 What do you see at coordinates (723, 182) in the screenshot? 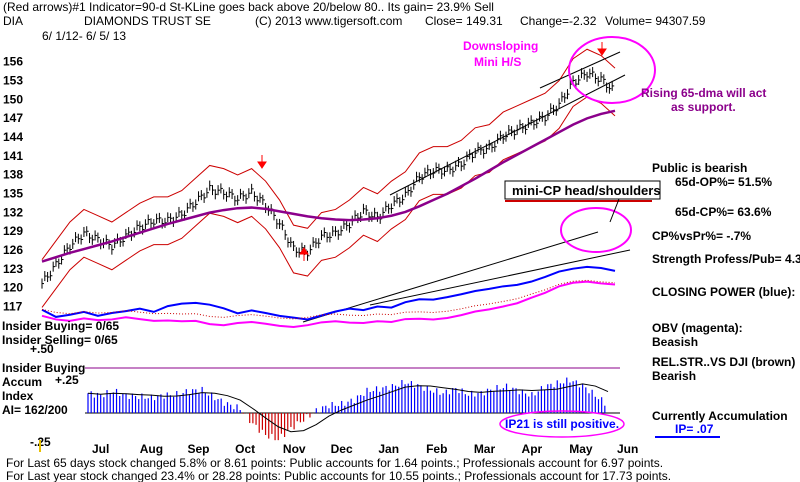
I see `odp-text: 65d-OP%= 51.5%` at bounding box center [723, 182].